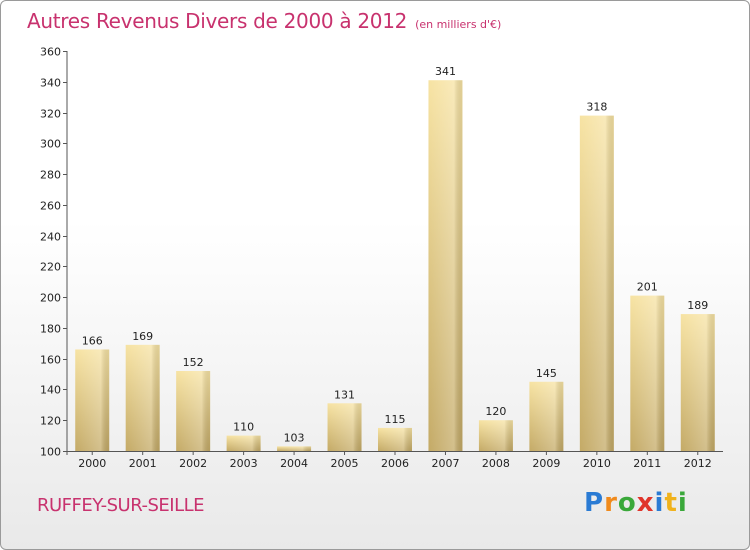 This screenshot has width=750, height=550. Describe the element at coordinates (50, 237) in the screenshot. I see `y-tick-label: 240` at that location.